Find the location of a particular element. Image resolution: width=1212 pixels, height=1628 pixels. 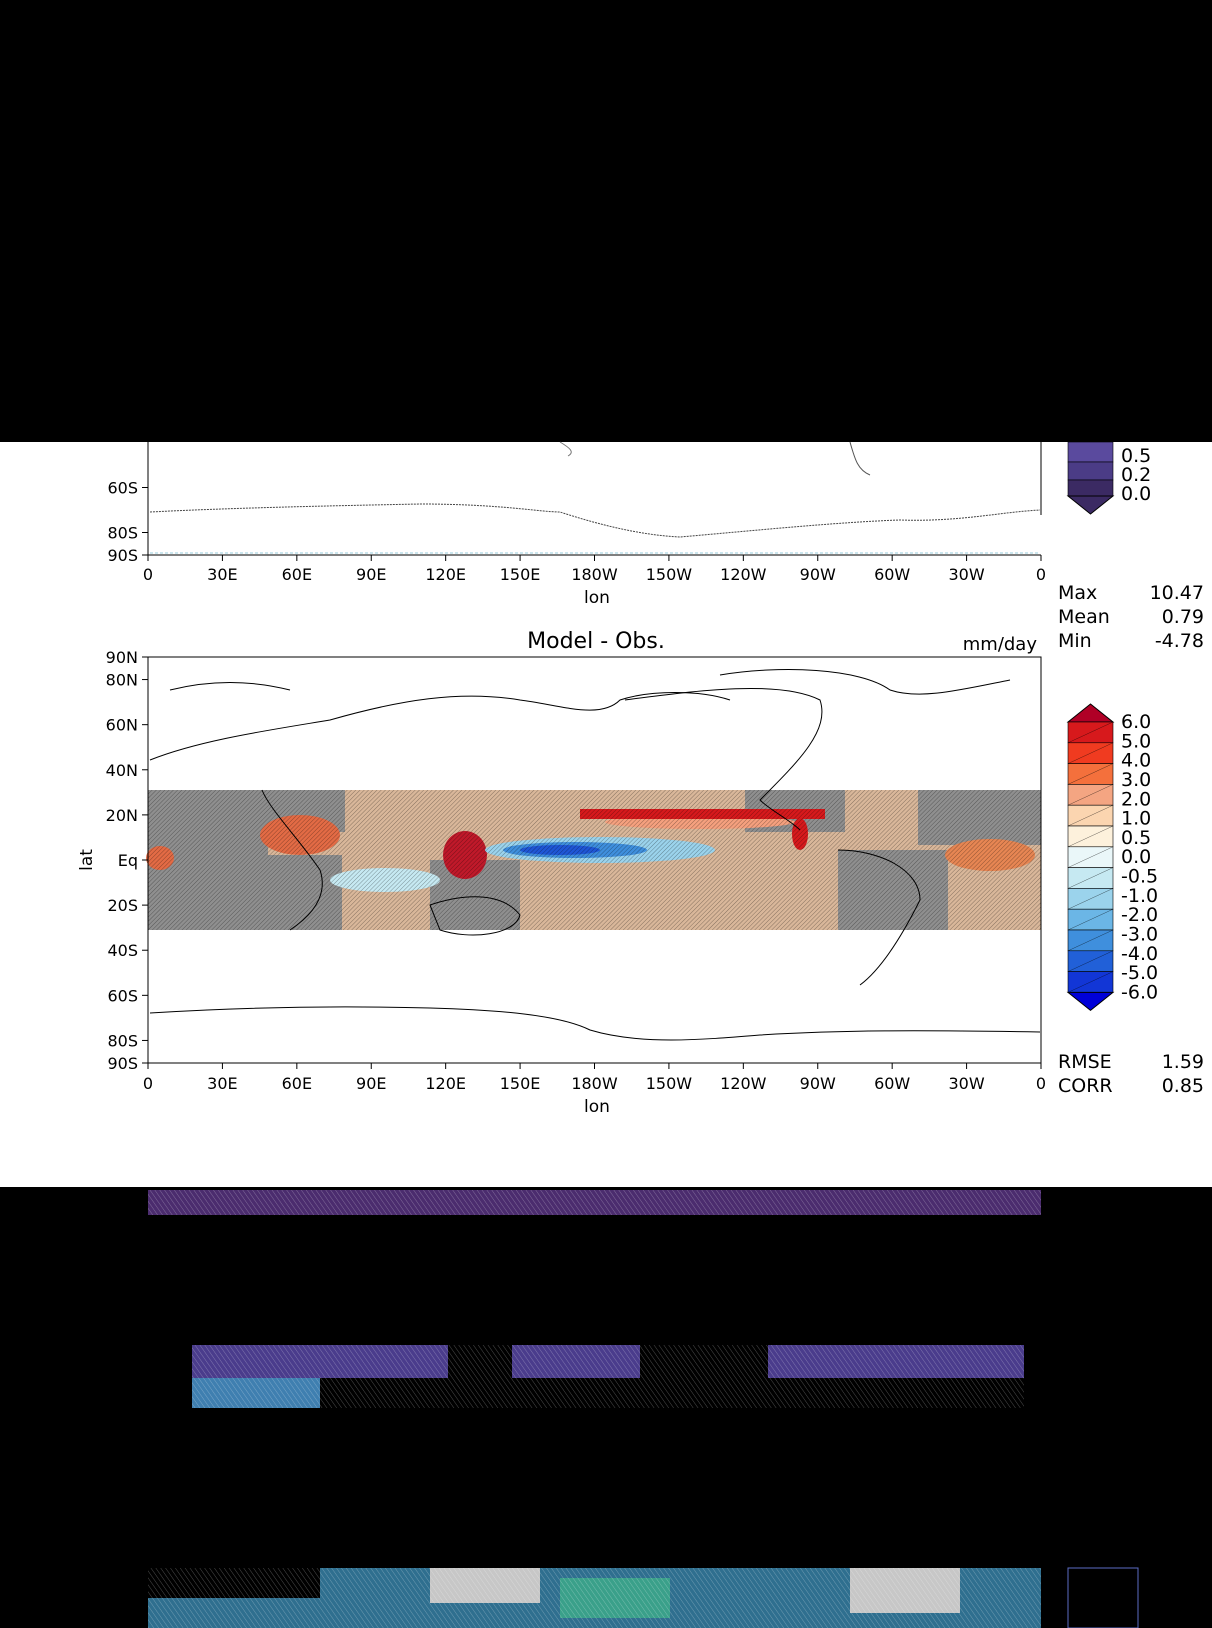

arctic-coastline is located at coordinates (230, 686).